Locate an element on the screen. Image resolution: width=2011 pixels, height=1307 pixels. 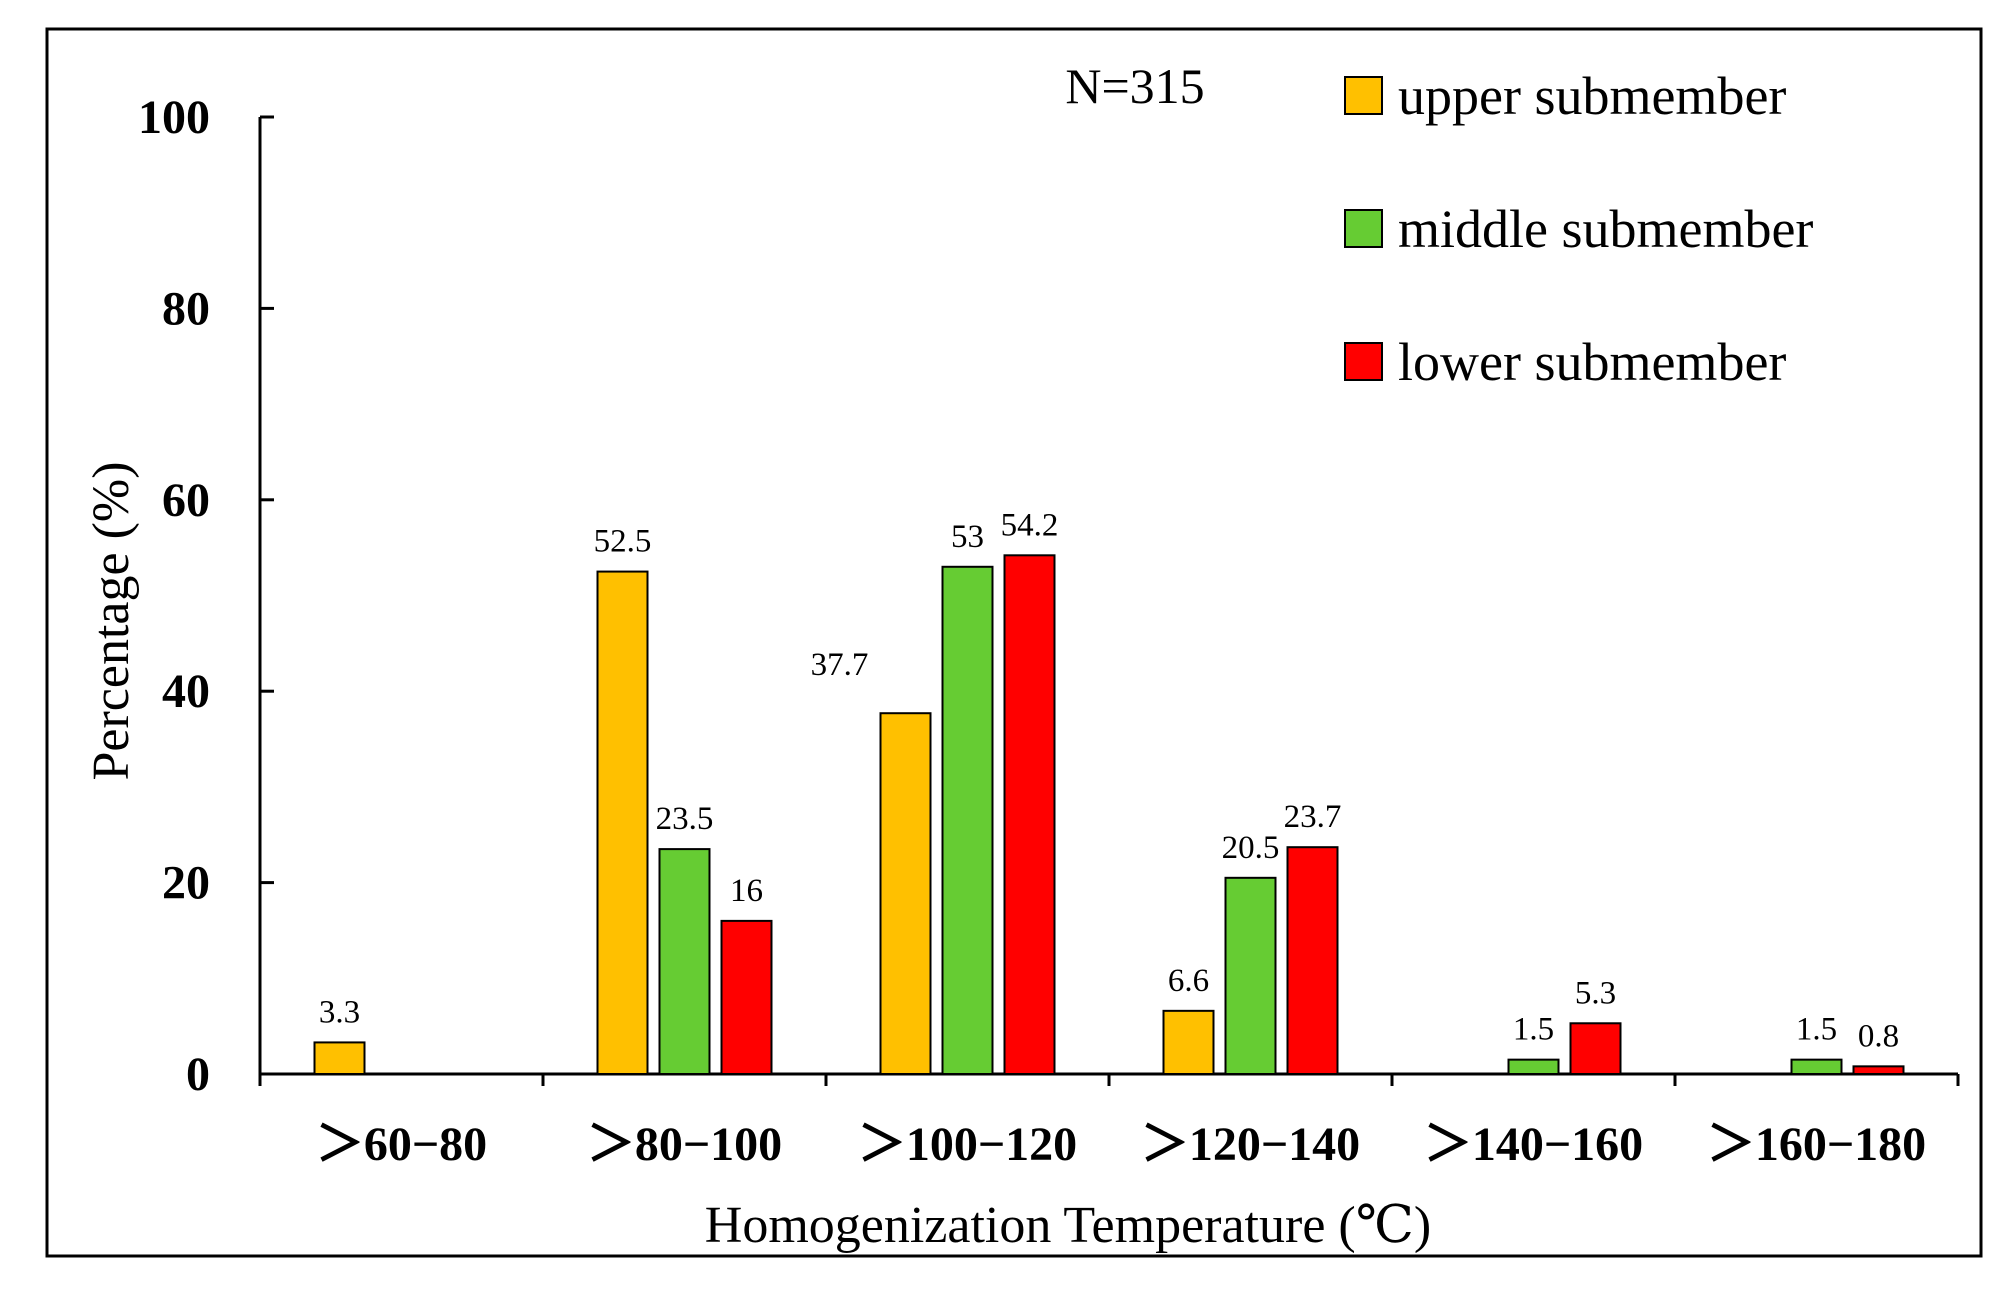
y-tick-label: 0 is located at coordinates (198, 1074).